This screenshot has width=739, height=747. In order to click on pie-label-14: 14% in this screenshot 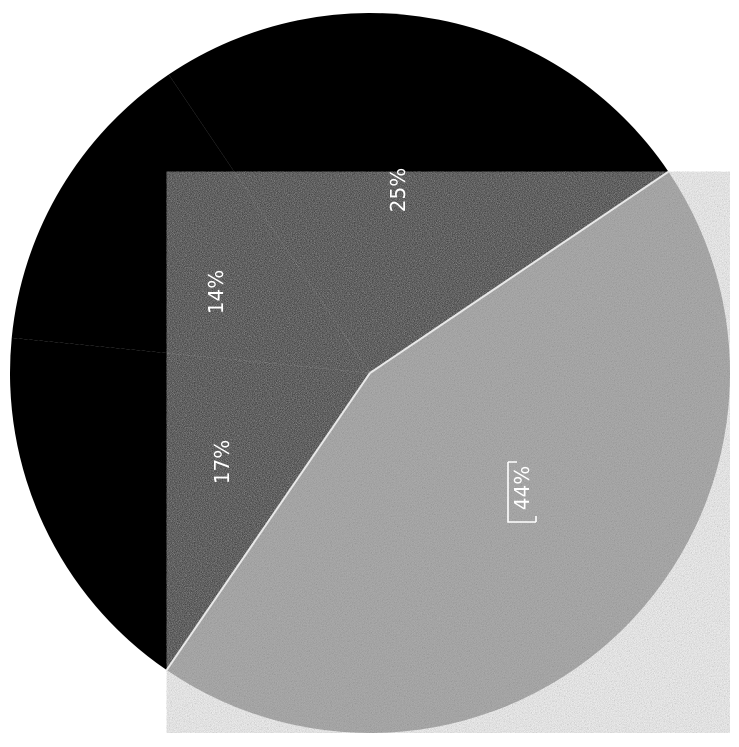, I will do `click(216, 292)`.